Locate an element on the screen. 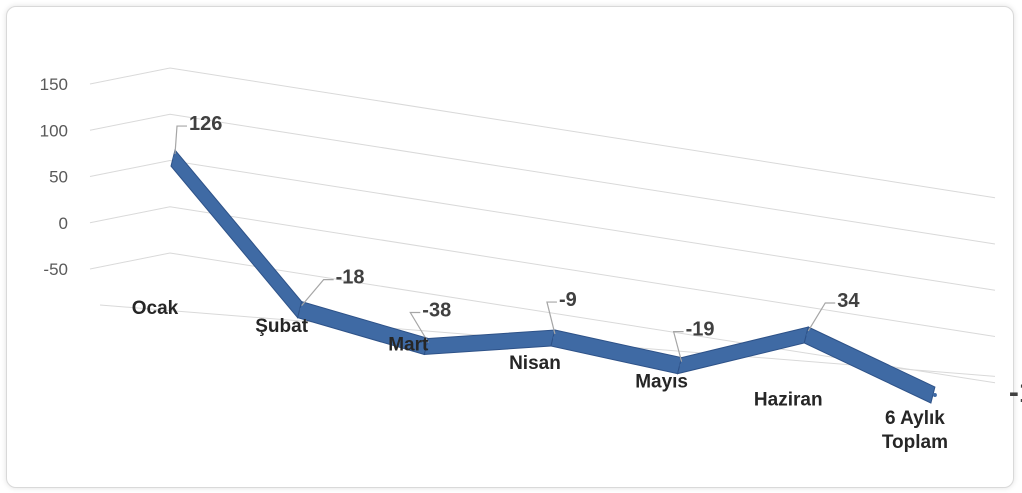 The image size is (1022, 493). y-tick-label: 100 is located at coordinates (54, 130).